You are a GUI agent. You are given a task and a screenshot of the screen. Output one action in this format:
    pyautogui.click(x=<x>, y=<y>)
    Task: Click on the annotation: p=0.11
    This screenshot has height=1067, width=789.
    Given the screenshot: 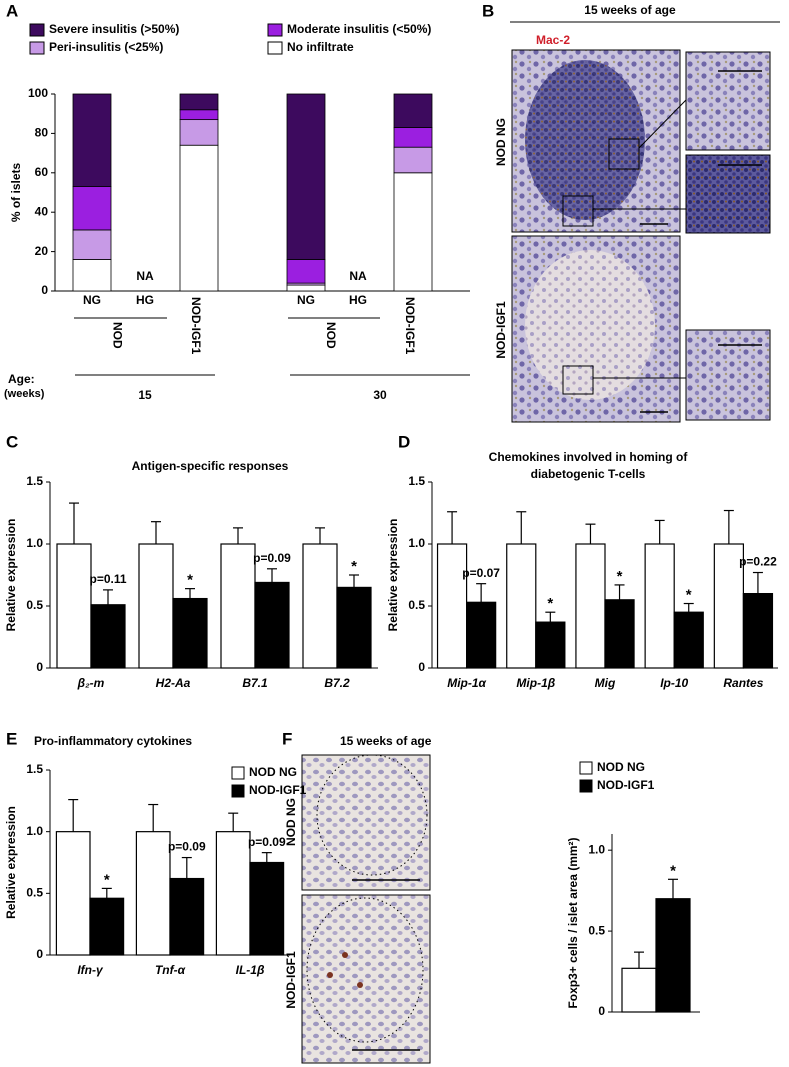 What is the action you would take?
    pyautogui.click(x=107, y=579)
    